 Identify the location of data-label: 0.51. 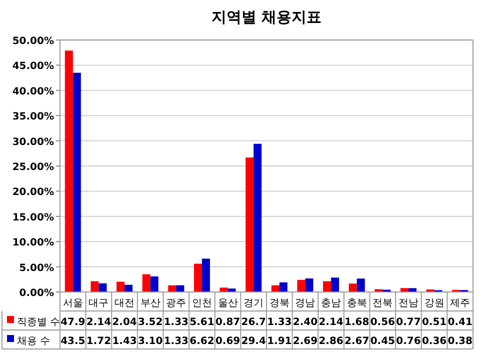
(434, 322).